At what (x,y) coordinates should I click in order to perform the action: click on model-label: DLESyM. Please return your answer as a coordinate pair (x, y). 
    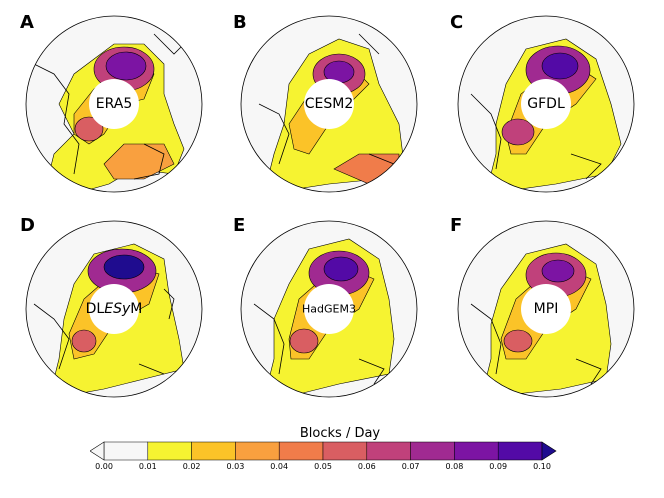
    Looking at the image, I should click on (114, 309).